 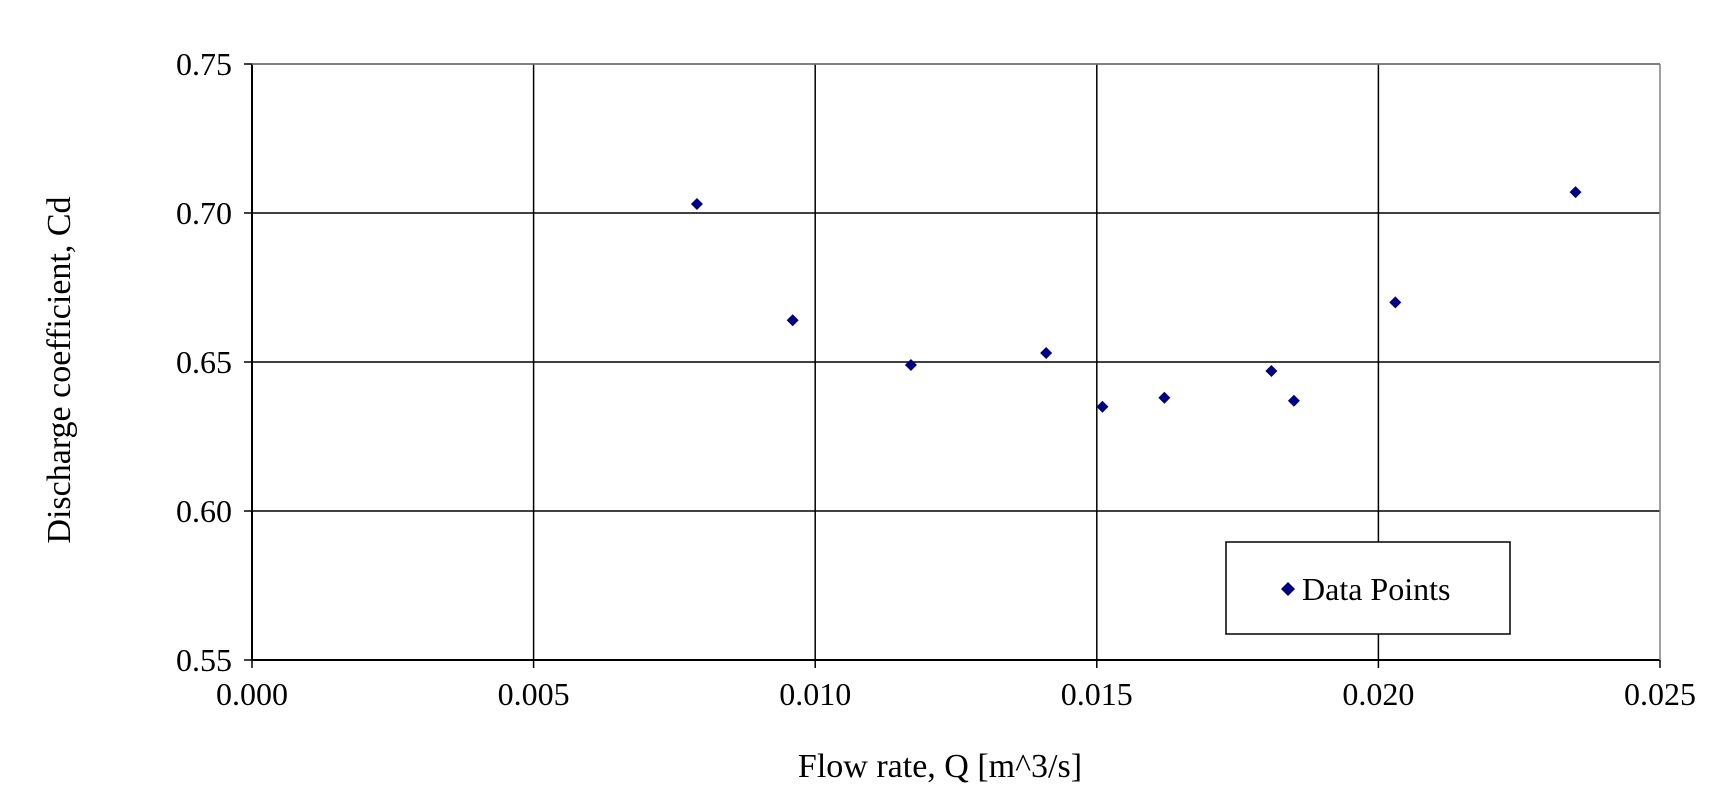 What do you see at coordinates (59, 369) in the screenshot?
I see `y-axis-label: Discharge coefficient, Cd` at bounding box center [59, 369].